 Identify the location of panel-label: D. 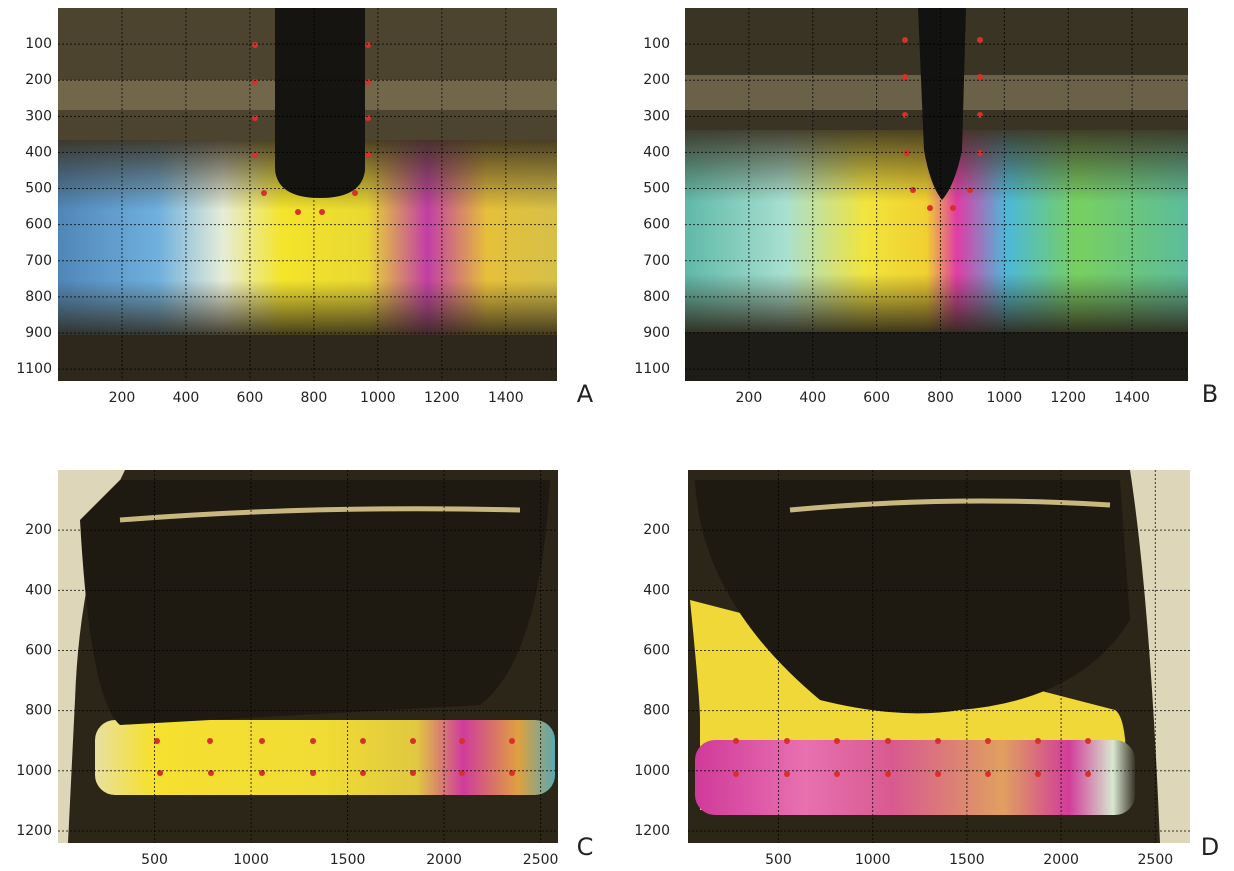
(1210, 847).